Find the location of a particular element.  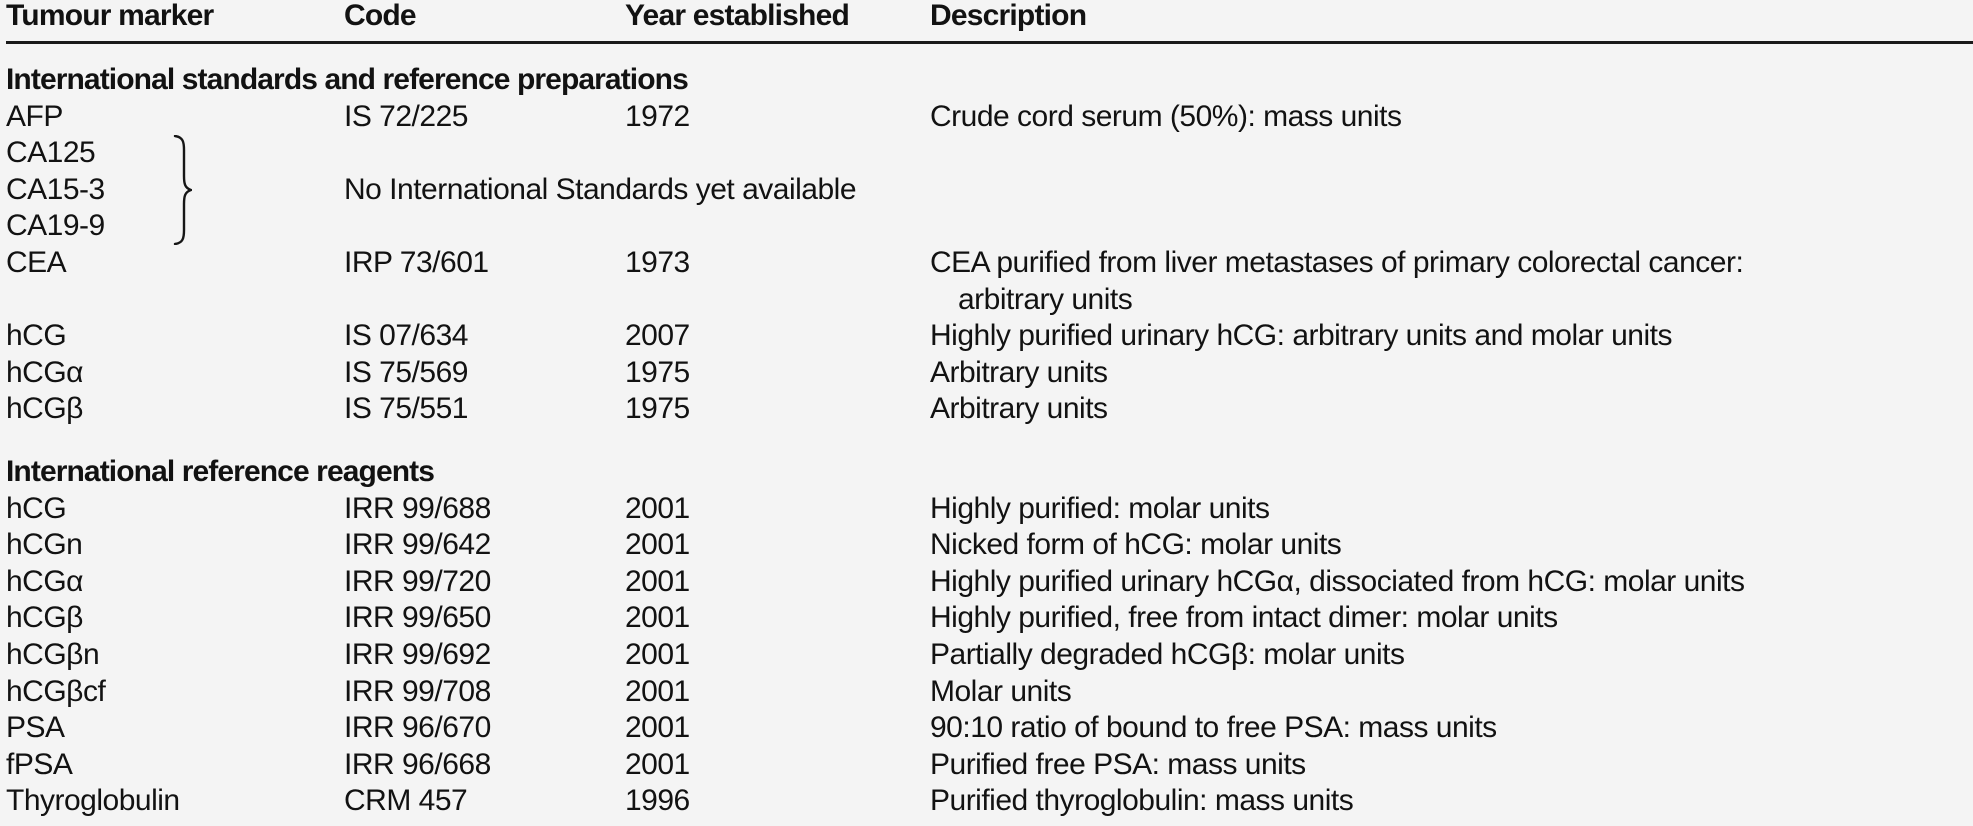

marker-cell: CA15-3 is located at coordinates (55, 189).